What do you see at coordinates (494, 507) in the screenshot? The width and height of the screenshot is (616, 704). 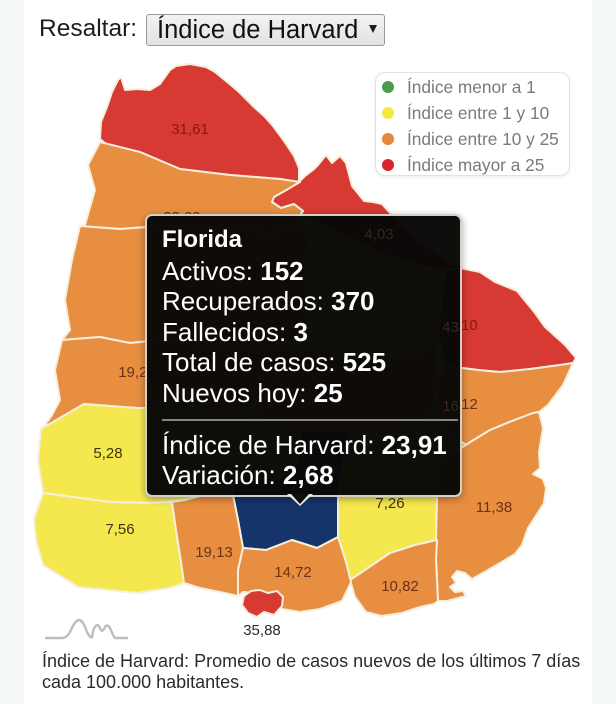 I see `svg-text: 11,38` at bounding box center [494, 507].